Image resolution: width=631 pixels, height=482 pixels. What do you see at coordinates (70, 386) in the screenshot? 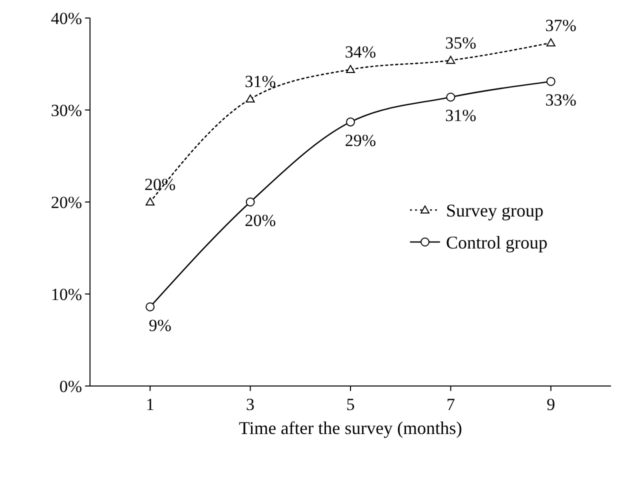
I see `y-tick-label: 0%` at bounding box center [70, 386].